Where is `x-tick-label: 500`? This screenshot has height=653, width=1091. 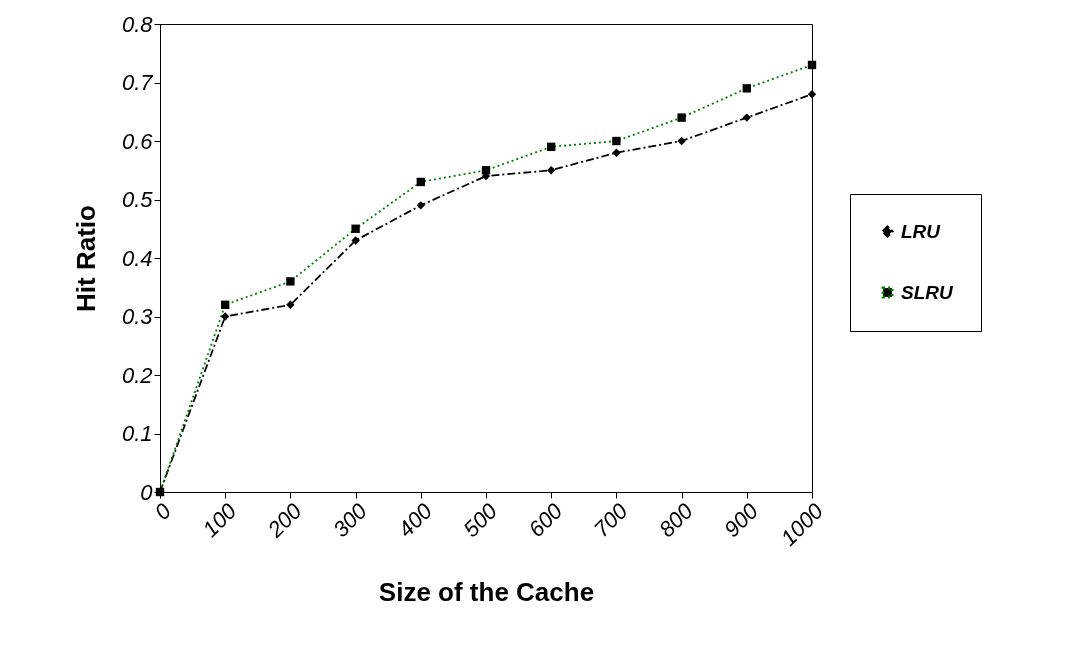 x-tick-label: 500 is located at coordinates (480, 520).